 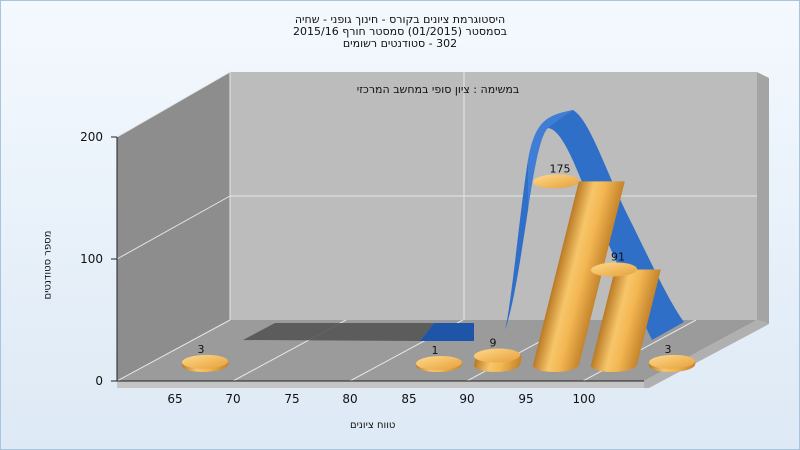 I want to click on x-tick-label: 65, so click(x=174, y=399).